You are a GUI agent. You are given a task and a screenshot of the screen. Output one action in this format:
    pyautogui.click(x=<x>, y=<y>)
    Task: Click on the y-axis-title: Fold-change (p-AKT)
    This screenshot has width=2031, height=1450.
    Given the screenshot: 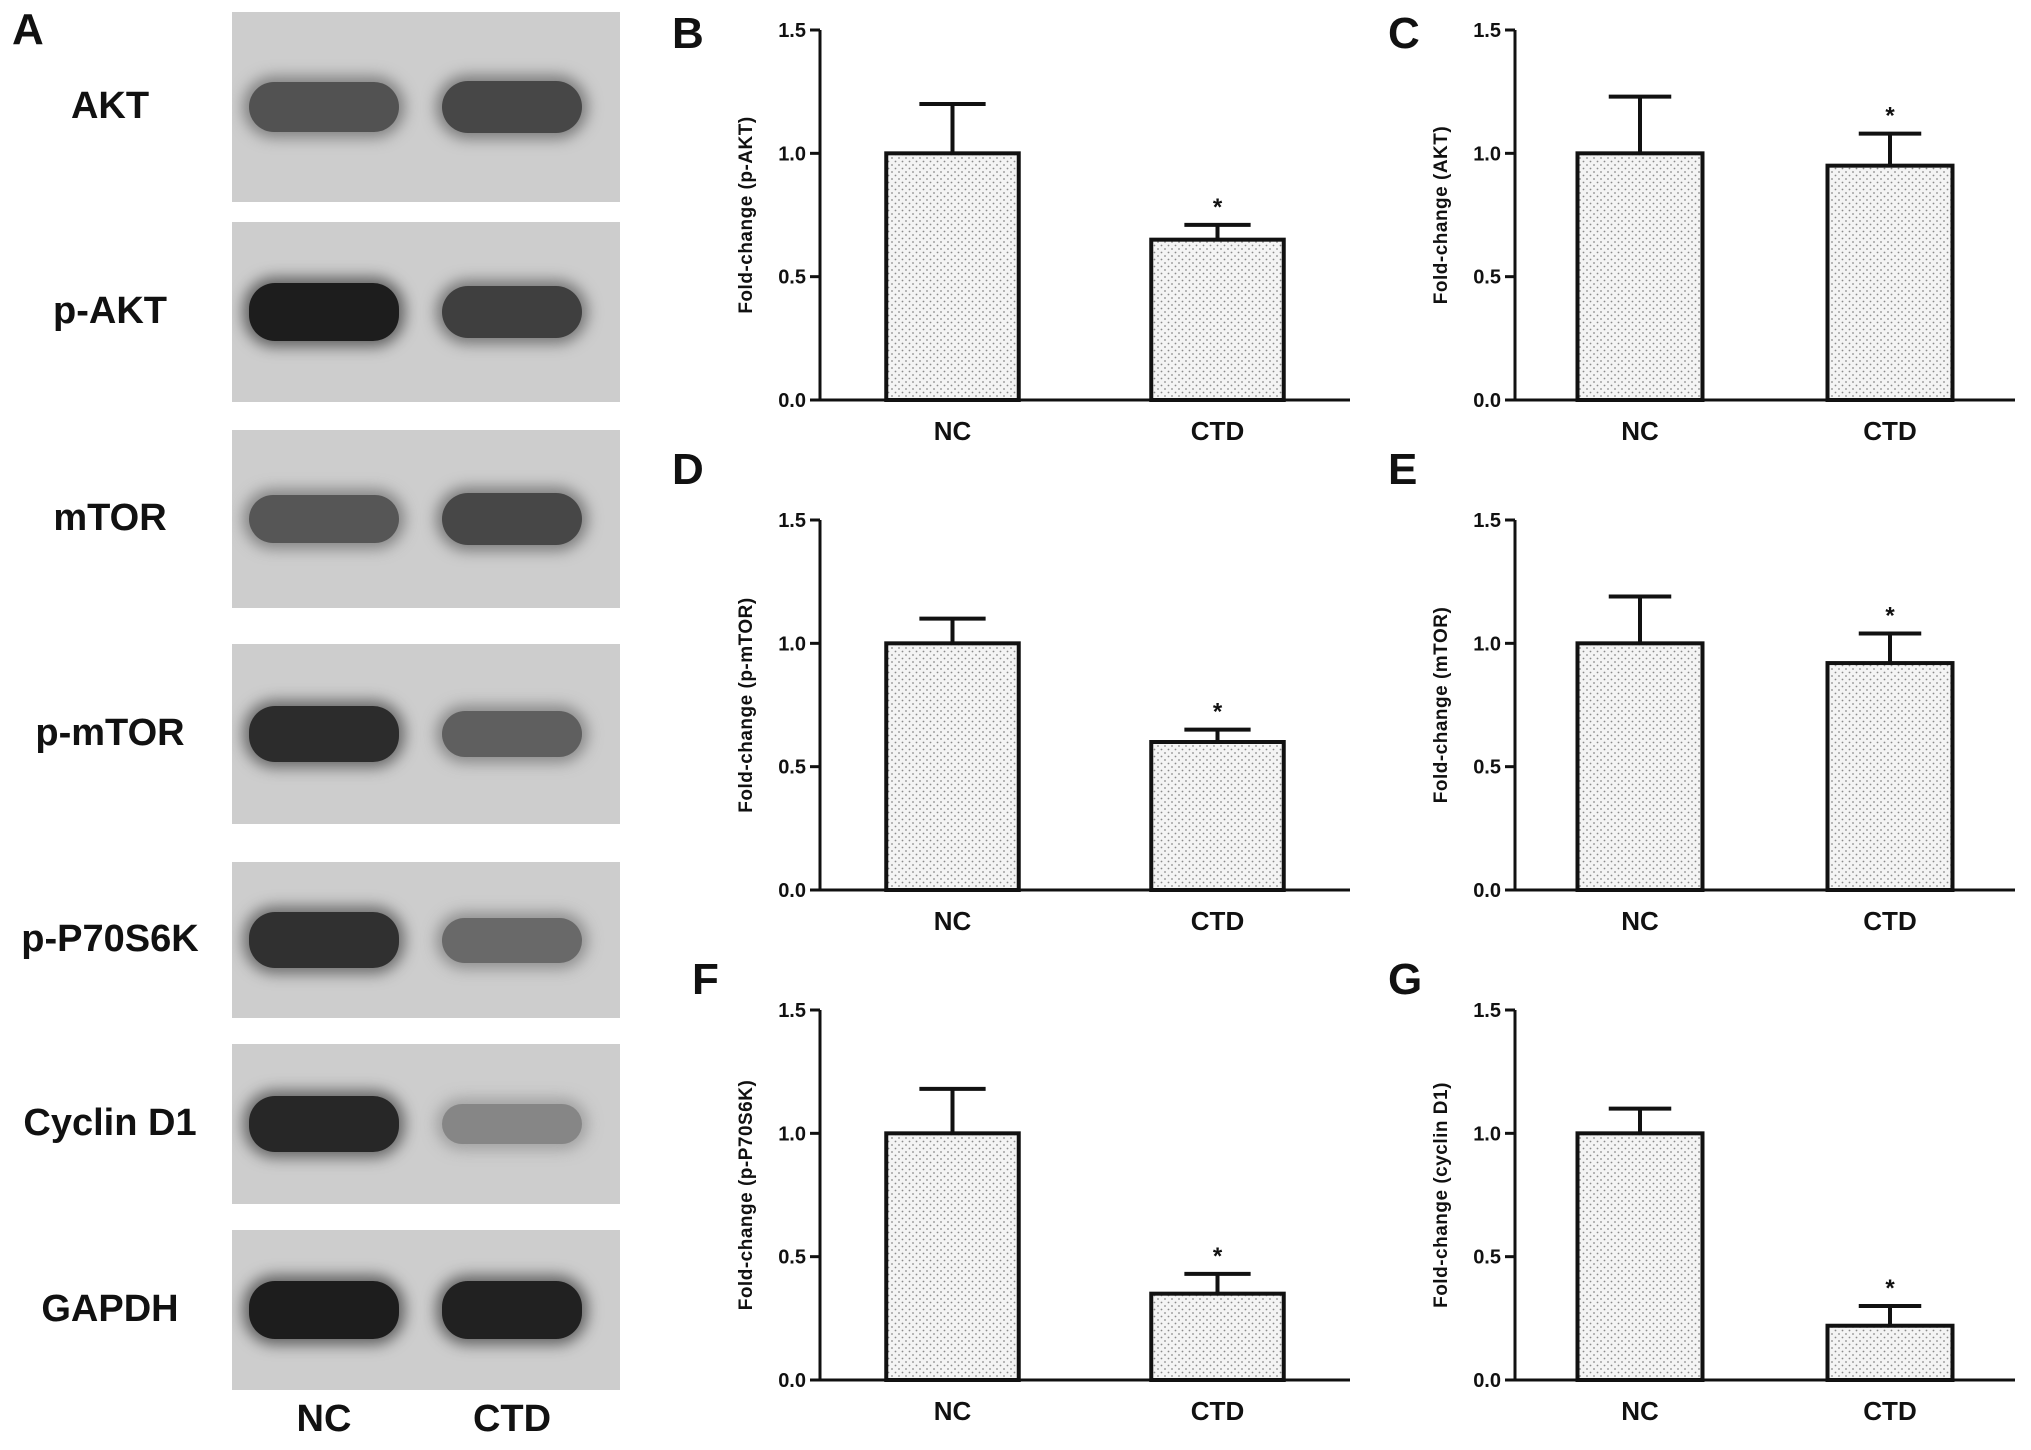 What is the action you would take?
    pyautogui.click(x=746, y=214)
    